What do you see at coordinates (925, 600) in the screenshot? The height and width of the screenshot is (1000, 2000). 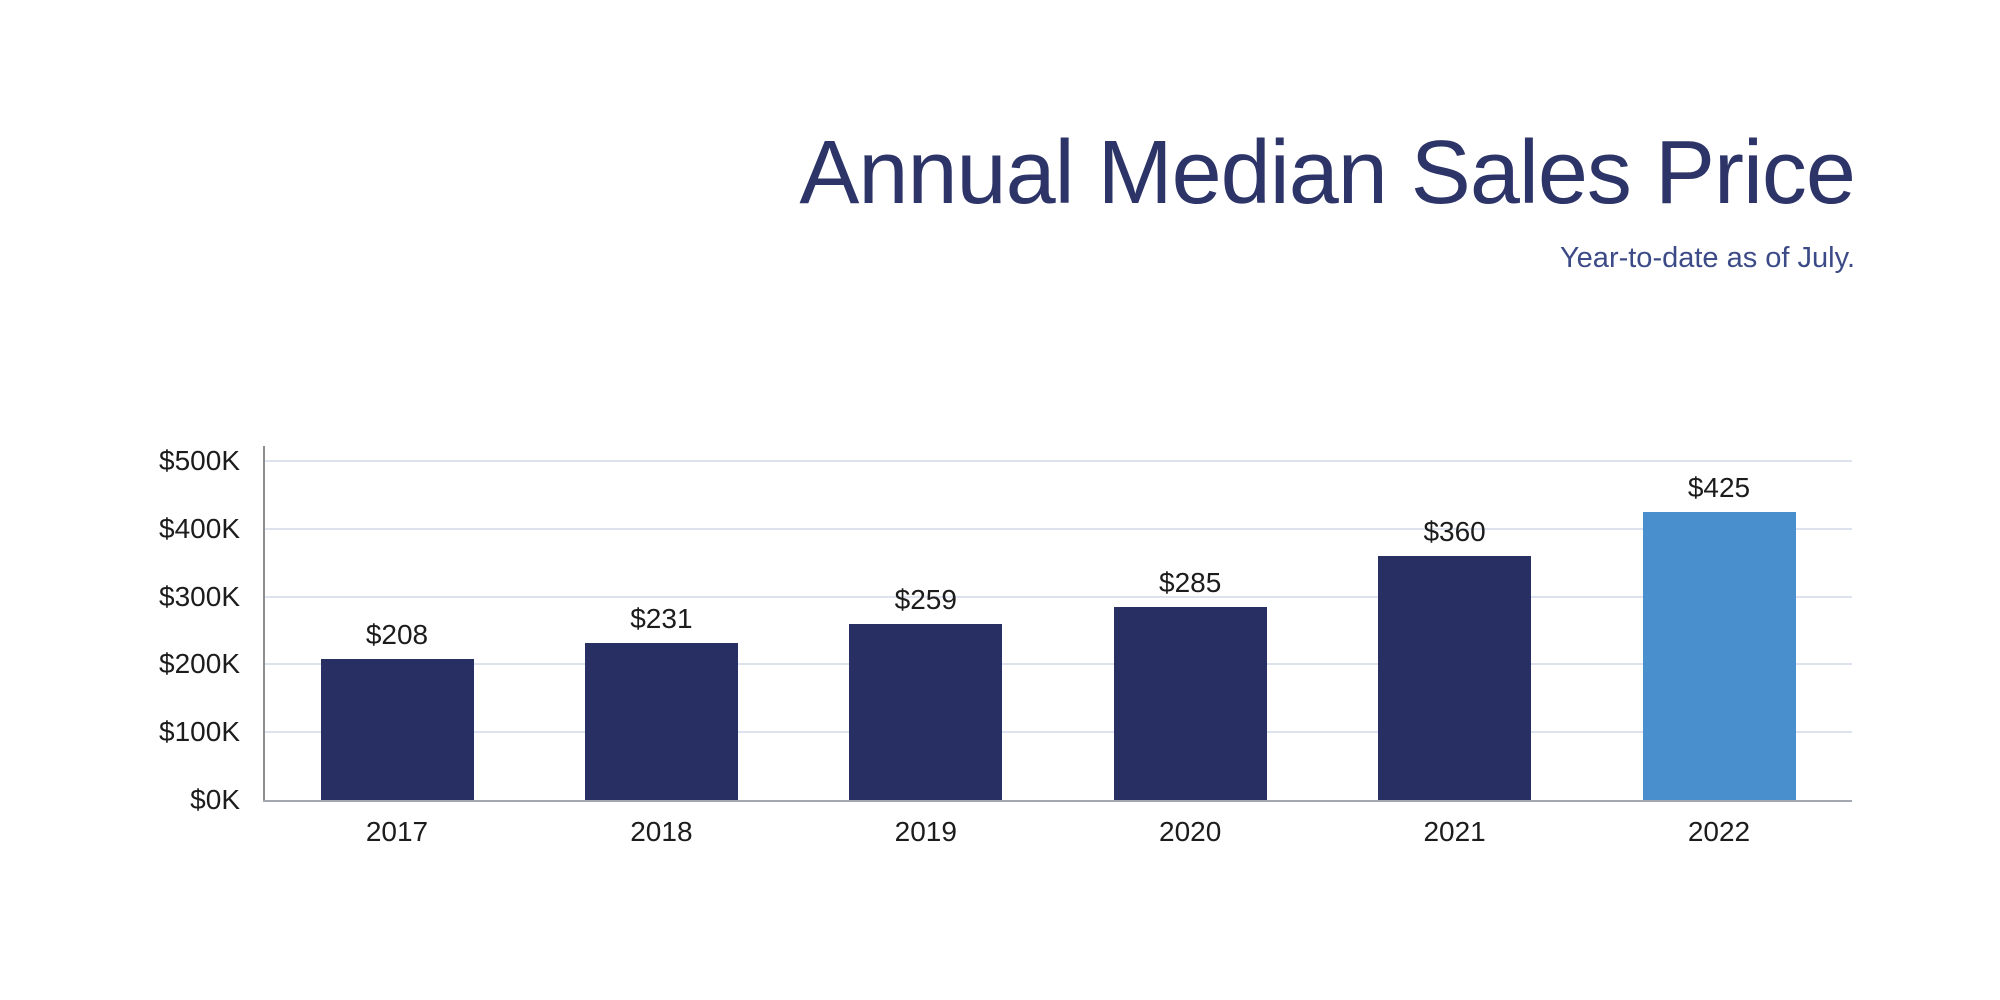 I see `bar-value-label-2019: $259` at bounding box center [925, 600].